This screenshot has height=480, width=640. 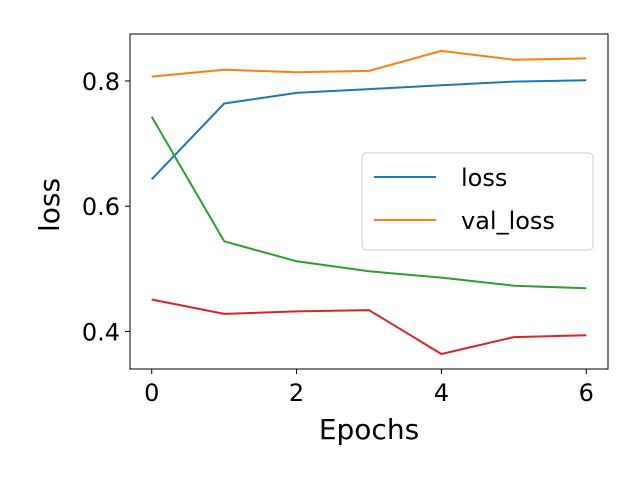 I want to click on legend-label-val-loss: val_loss, so click(x=508, y=221).